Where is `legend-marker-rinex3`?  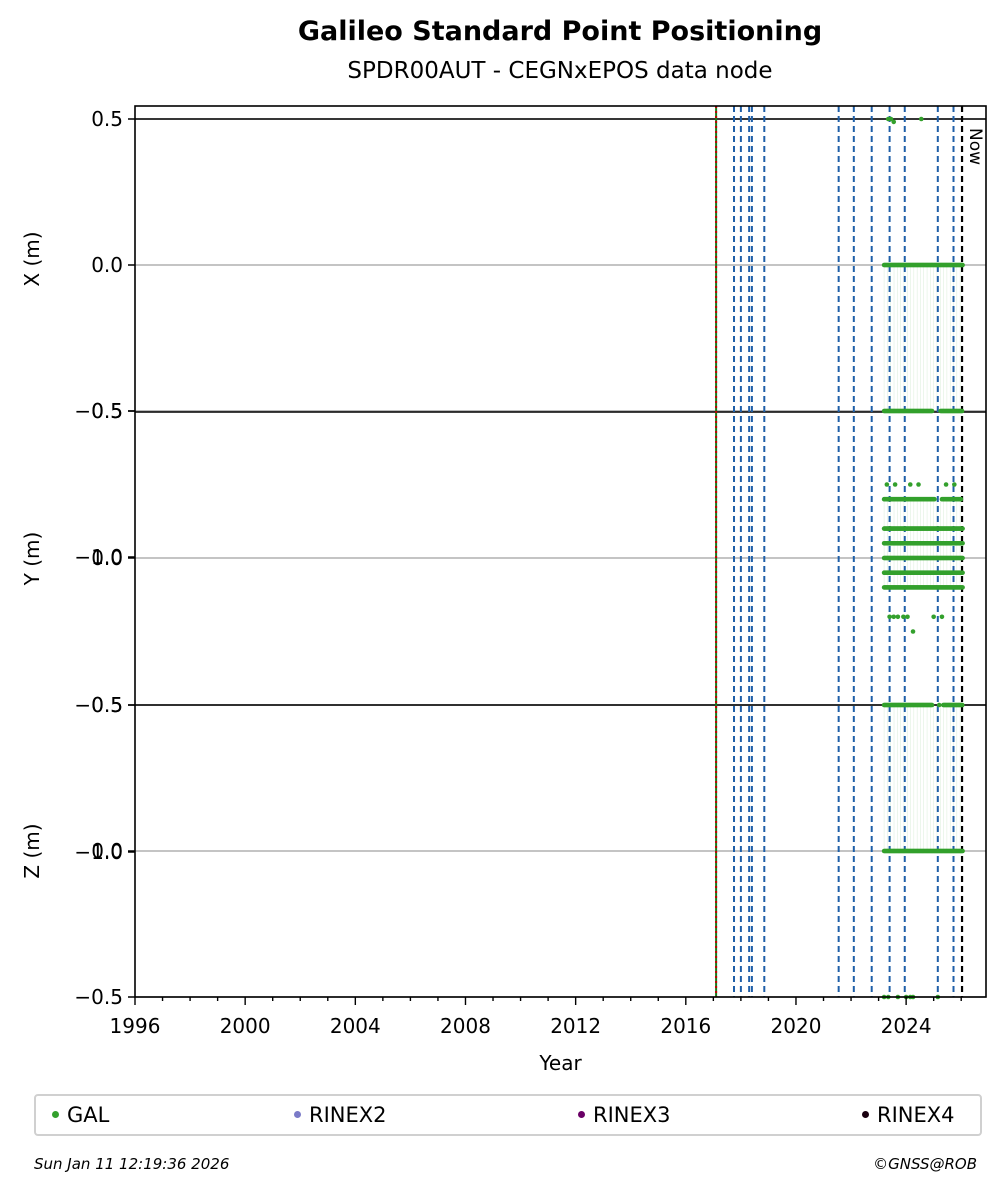
legend-marker-rinex3 is located at coordinates (581, 1114).